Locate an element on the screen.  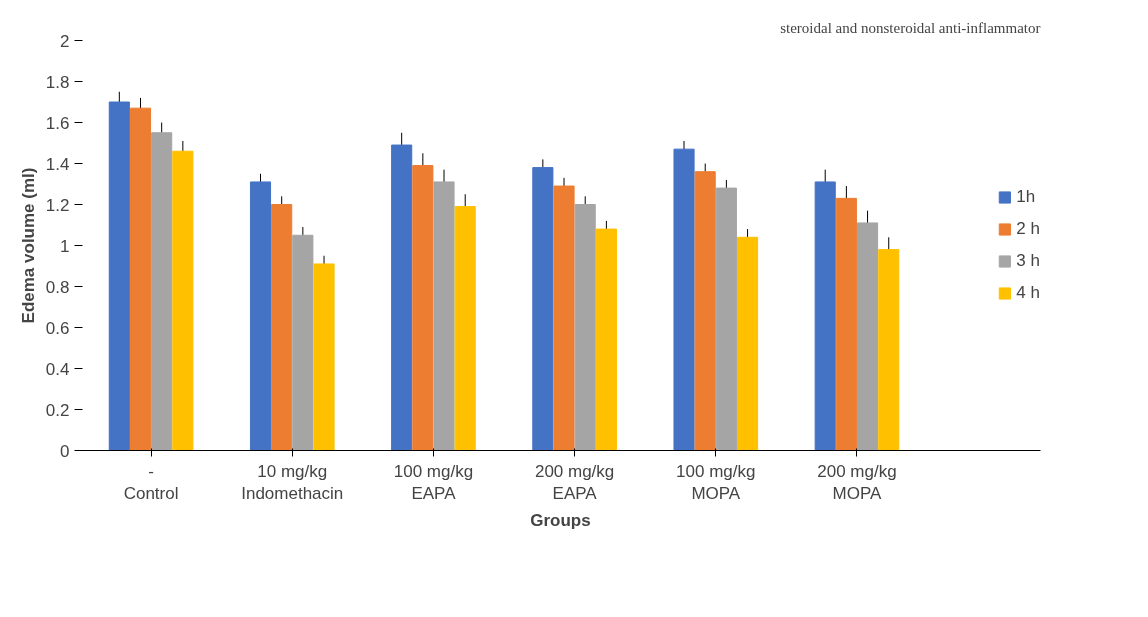
y-tick-label: 2 is located at coordinates (65, 41).